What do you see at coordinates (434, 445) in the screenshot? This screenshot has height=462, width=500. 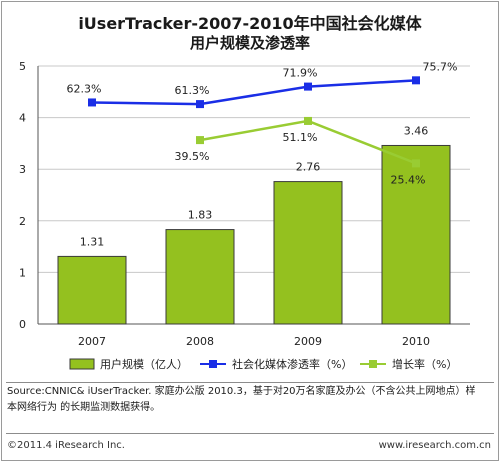 I see `footer-website: www.iresearch.com.cn` at bounding box center [434, 445].